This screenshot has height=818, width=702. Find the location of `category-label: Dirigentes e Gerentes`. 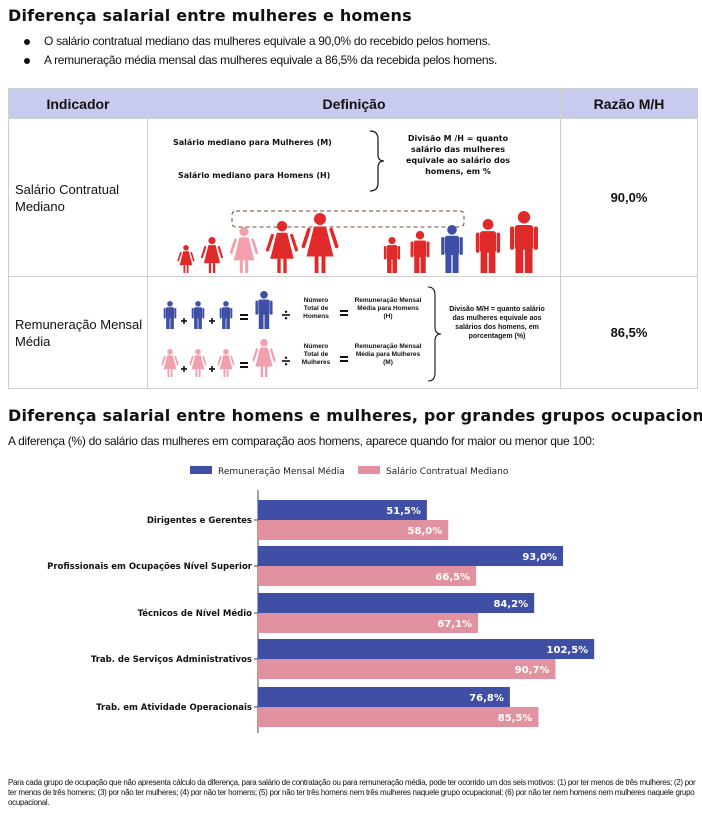

category-label: Dirigentes e Gerentes is located at coordinates (199, 521).